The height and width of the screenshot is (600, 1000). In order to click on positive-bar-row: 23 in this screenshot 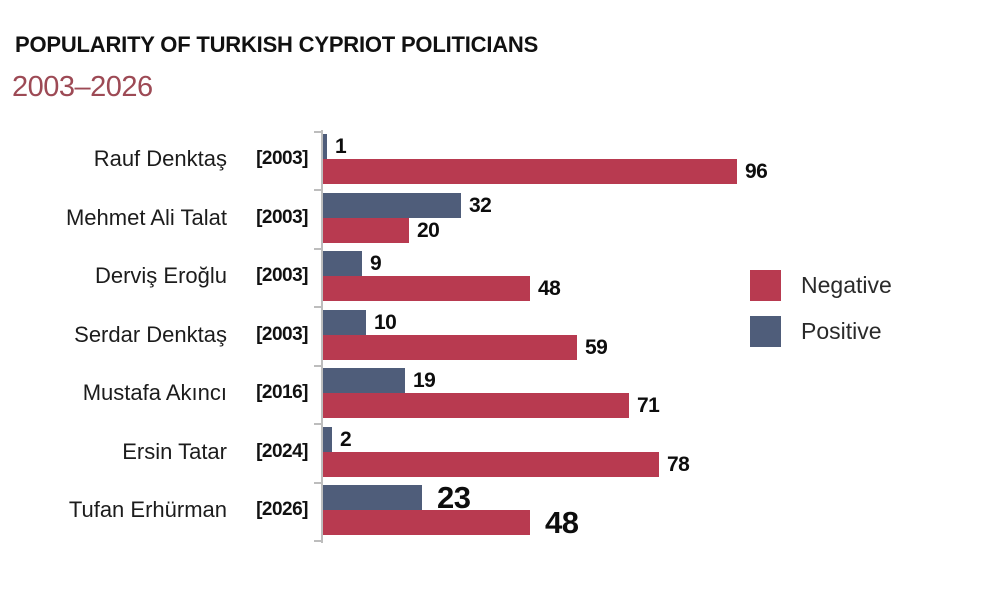, I will do `click(397, 497)`.